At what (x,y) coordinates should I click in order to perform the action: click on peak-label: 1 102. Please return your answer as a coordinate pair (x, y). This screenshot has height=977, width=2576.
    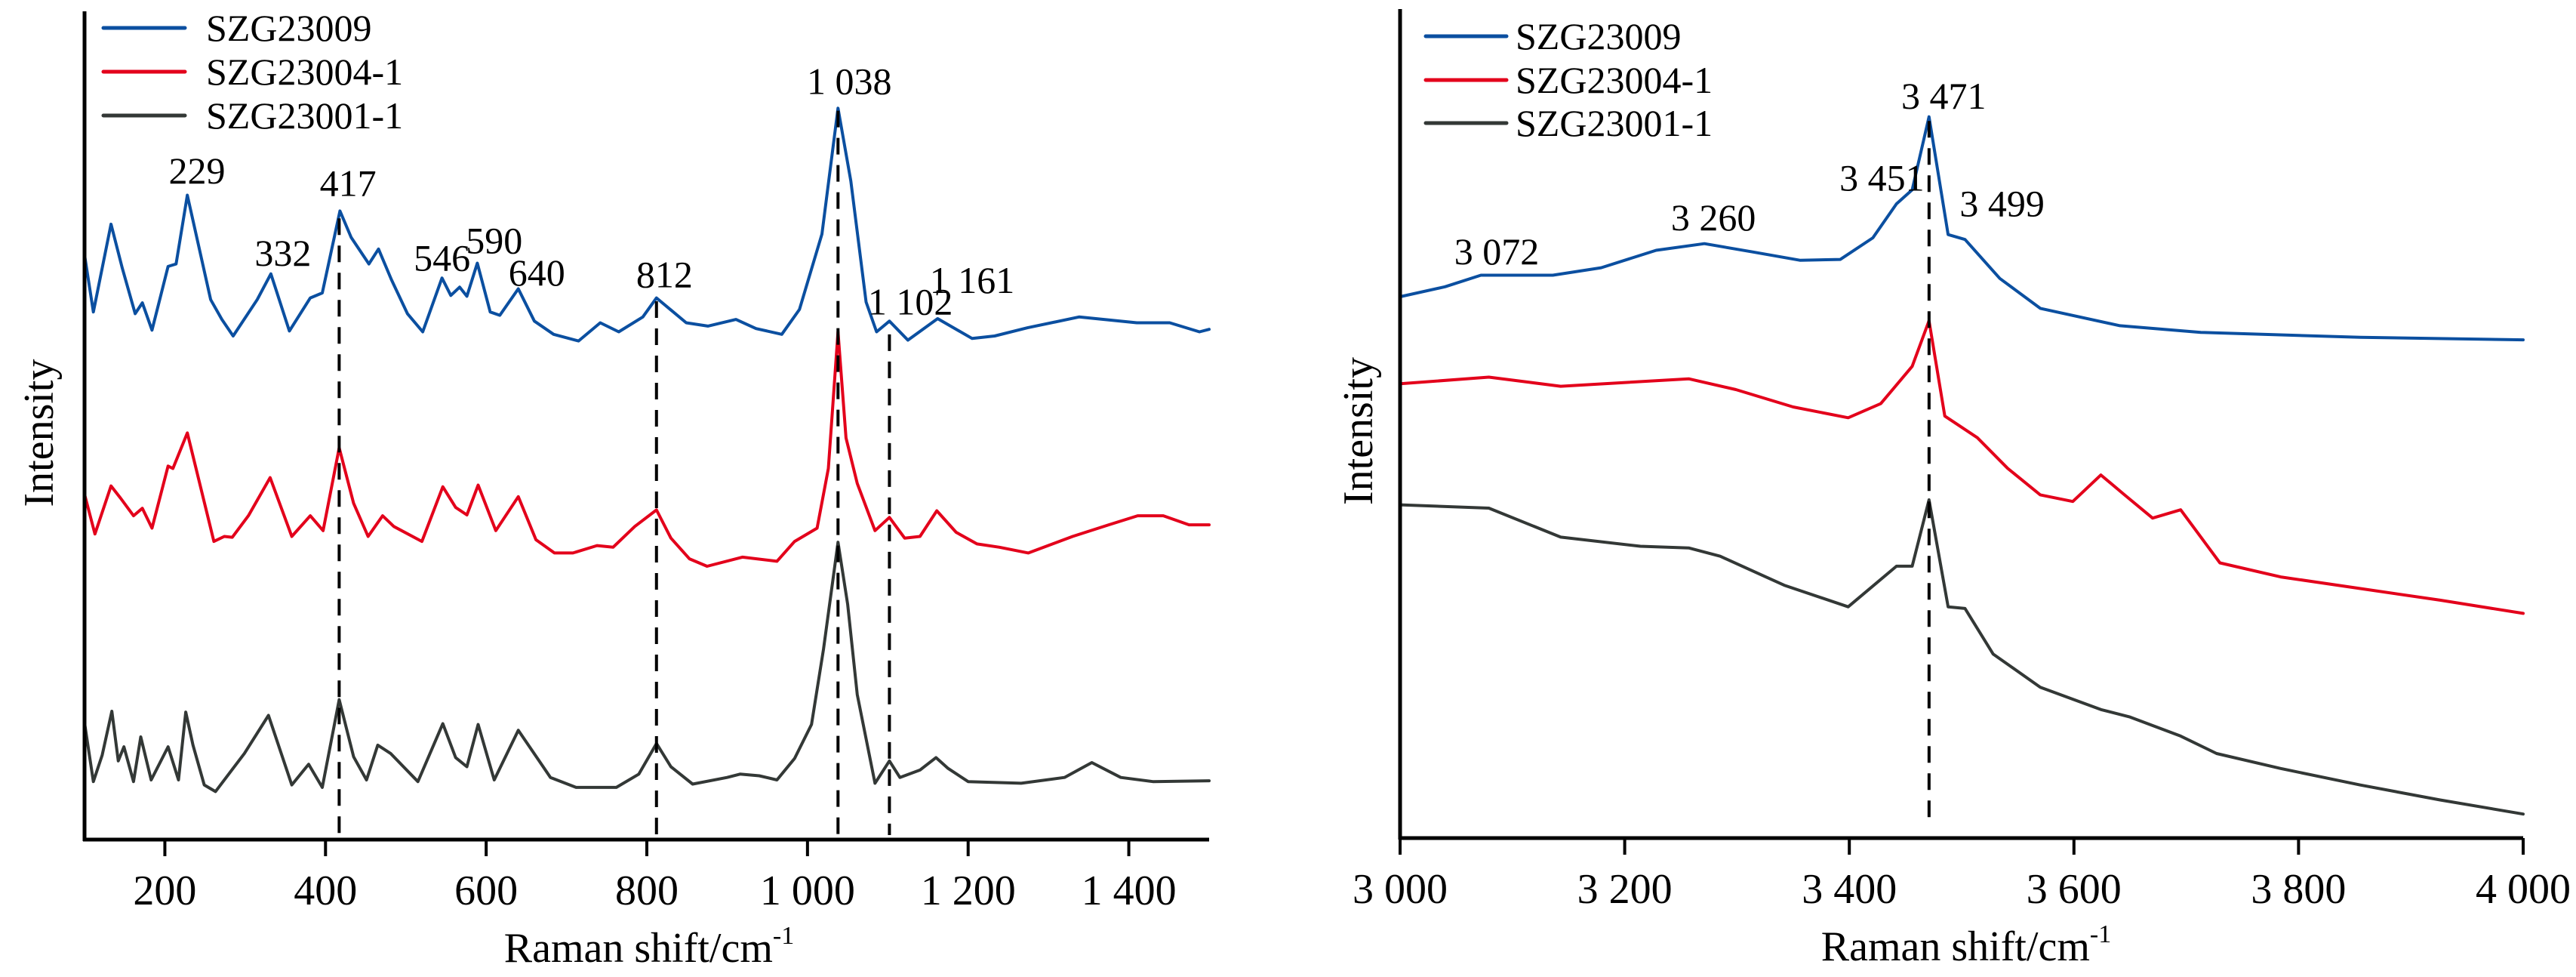
    Looking at the image, I should click on (910, 302).